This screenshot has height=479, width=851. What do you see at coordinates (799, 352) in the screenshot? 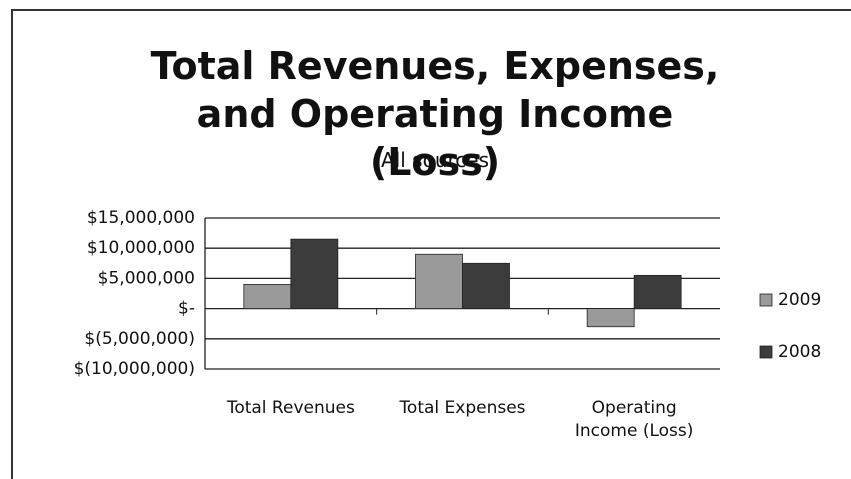
I see `legend-label: 2008` at bounding box center [799, 352].